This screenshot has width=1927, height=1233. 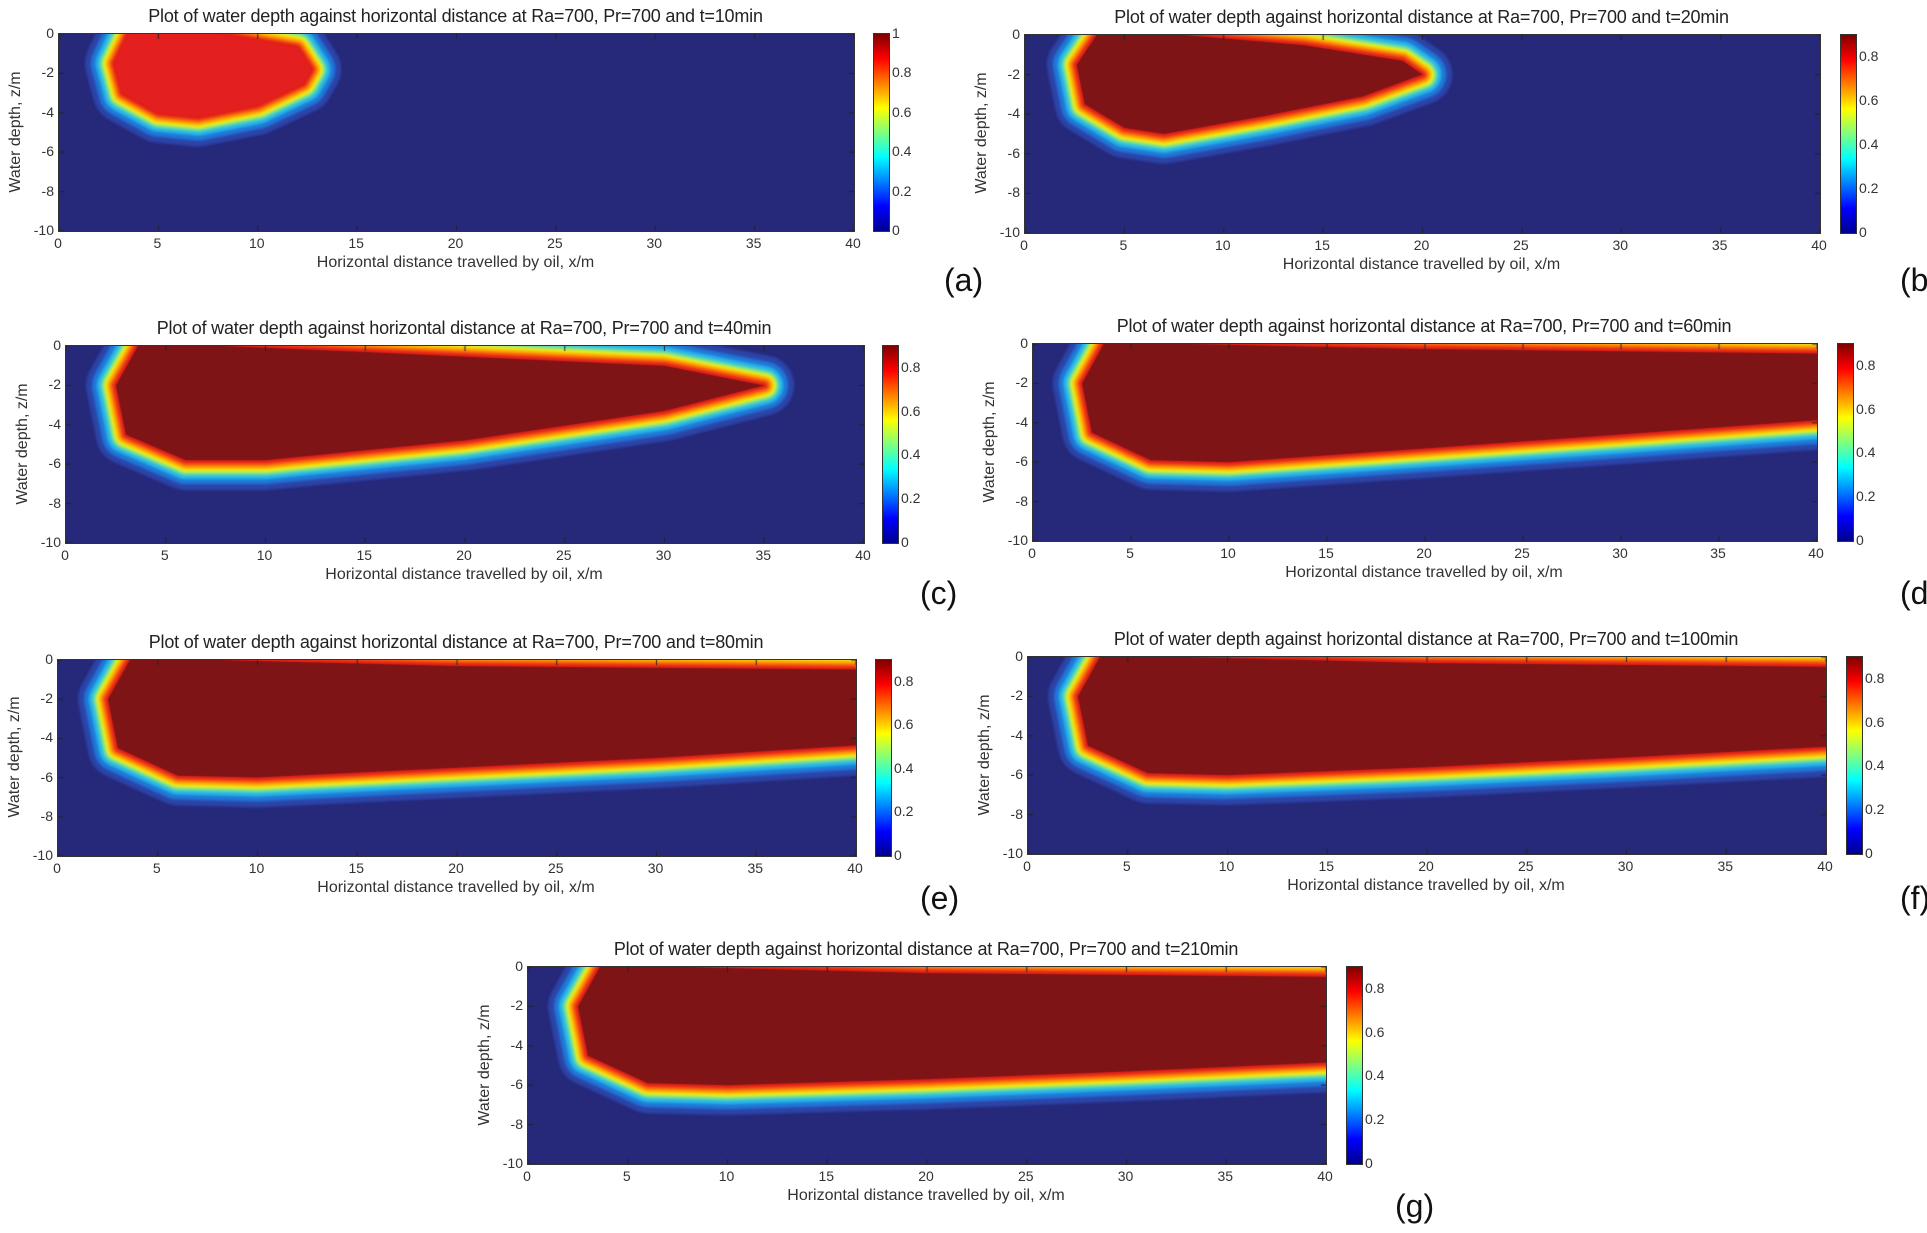 I want to click on panel-label: (a), so click(x=964, y=280).